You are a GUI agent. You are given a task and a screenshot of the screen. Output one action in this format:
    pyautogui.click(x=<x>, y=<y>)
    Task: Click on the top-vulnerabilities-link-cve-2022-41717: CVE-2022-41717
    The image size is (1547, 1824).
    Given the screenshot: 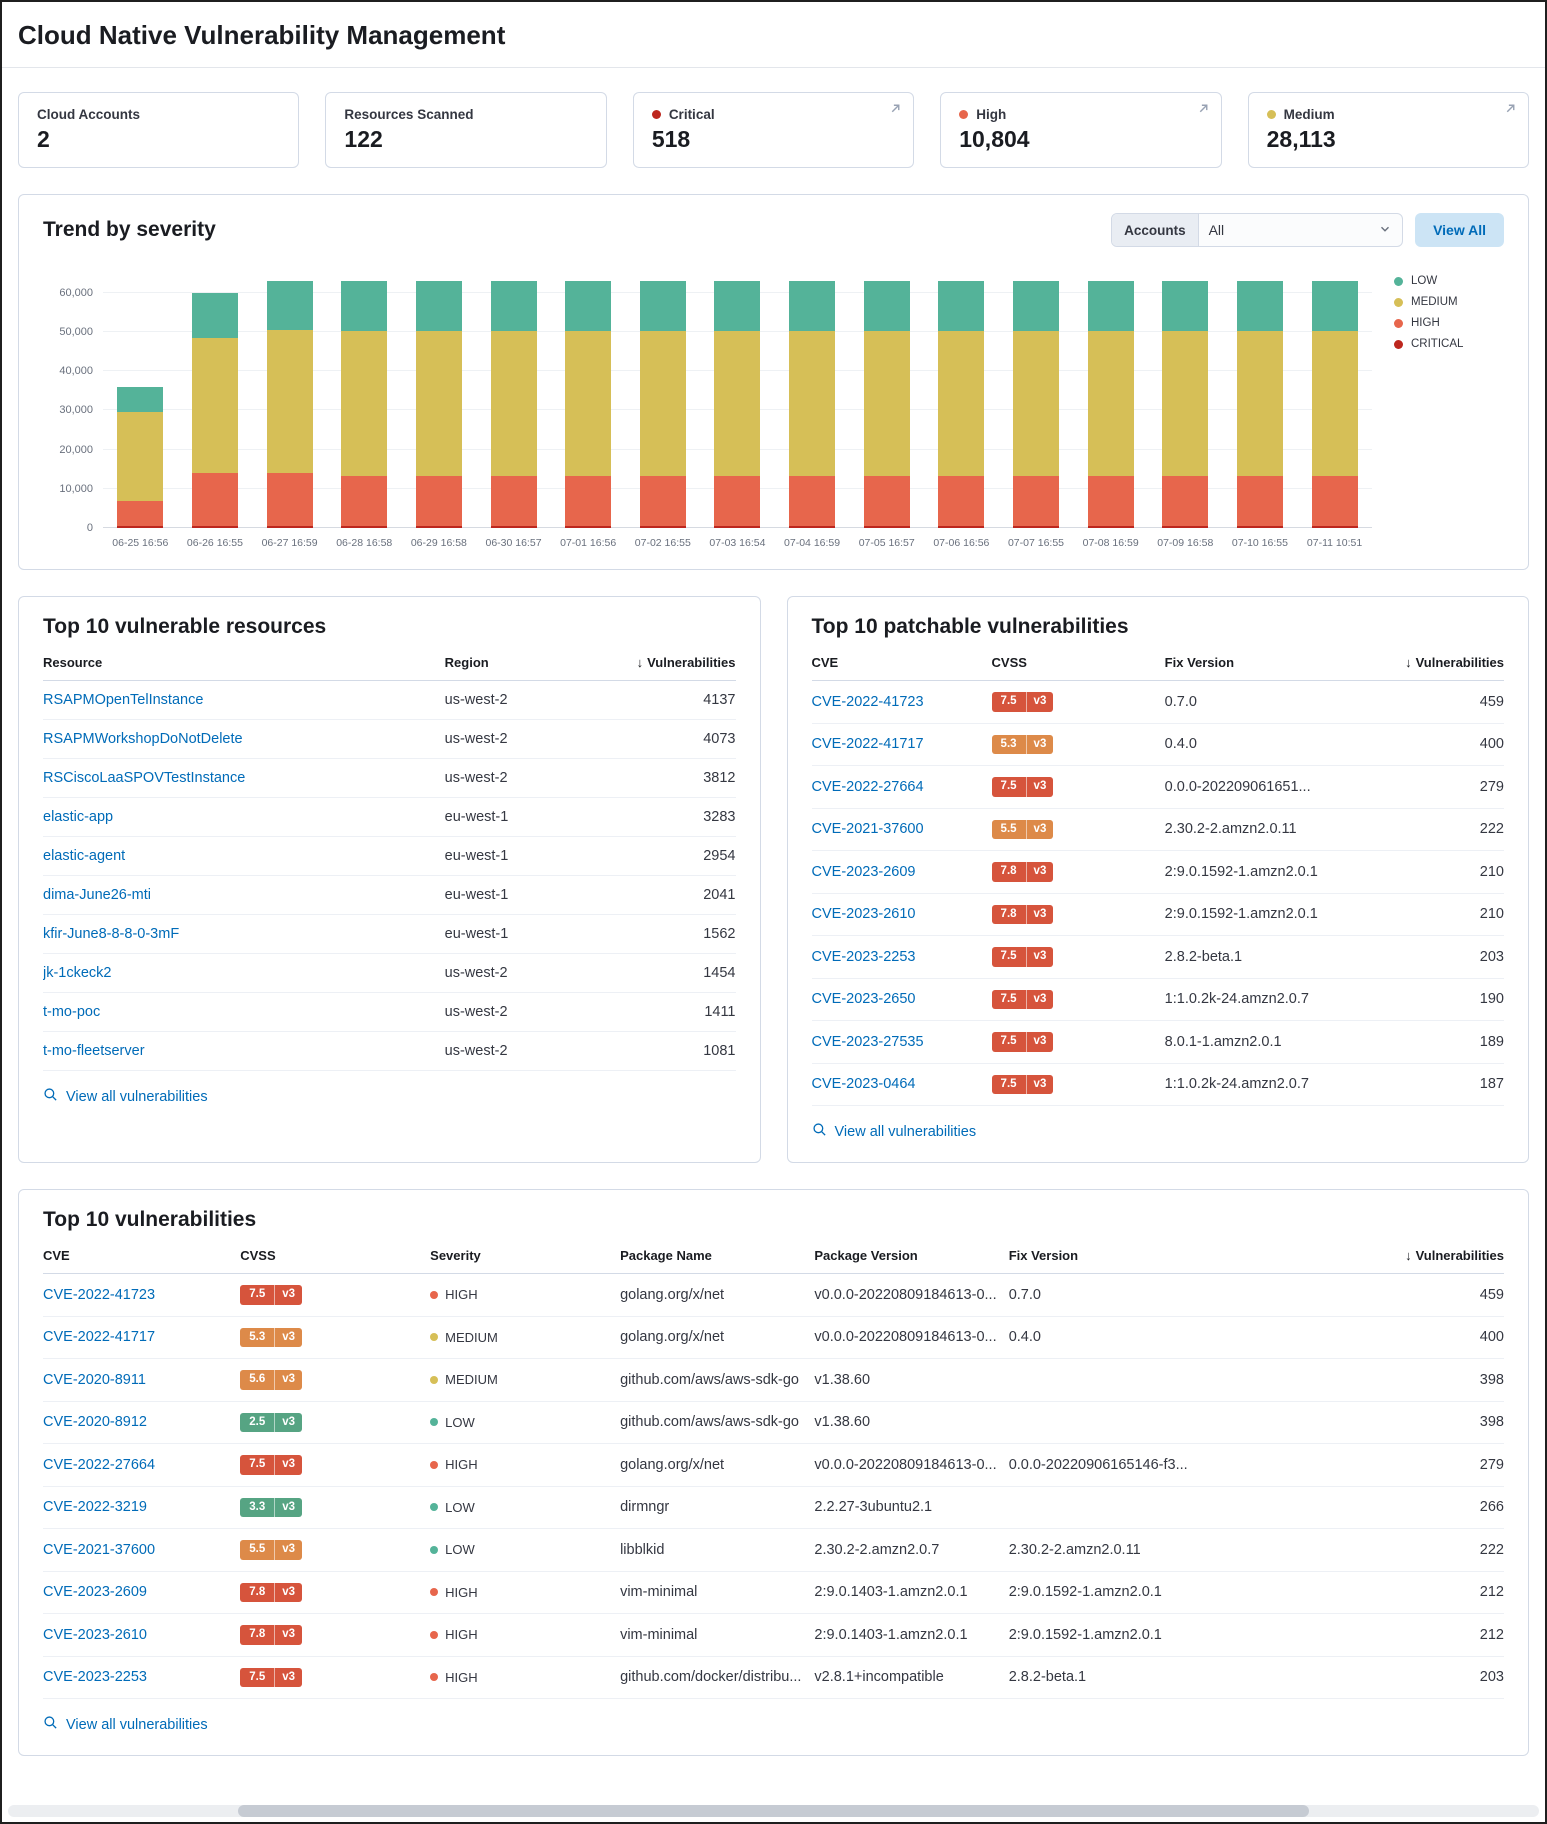 What is the action you would take?
    pyautogui.click(x=99, y=1337)
    